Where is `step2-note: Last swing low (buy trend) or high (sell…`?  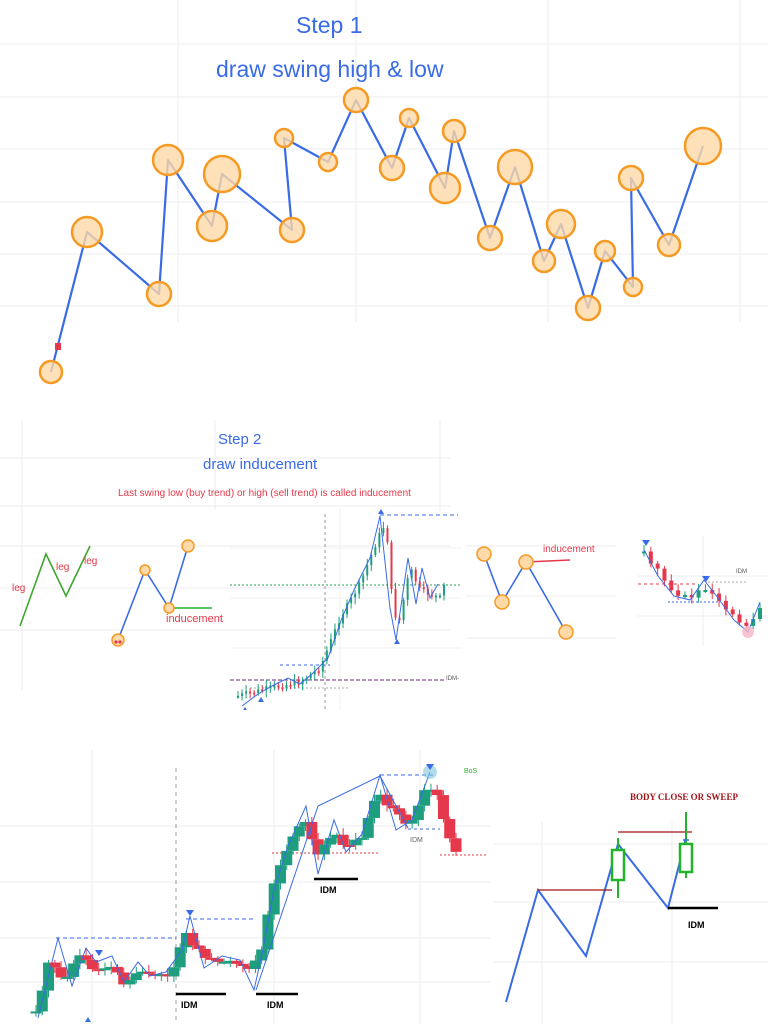 step2-note: Last swing low (buy trend) or high (sell… is located at coordinates (264, 493).